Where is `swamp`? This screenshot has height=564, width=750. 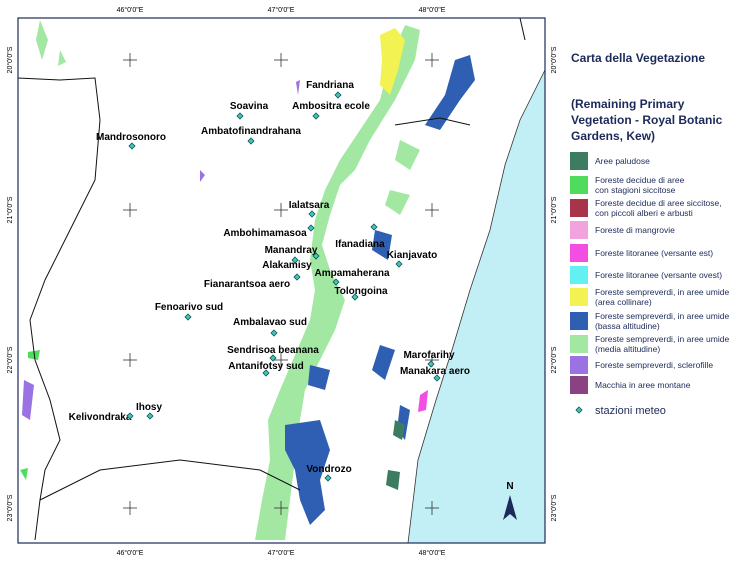
swamp is located at coordinates (395, 455).